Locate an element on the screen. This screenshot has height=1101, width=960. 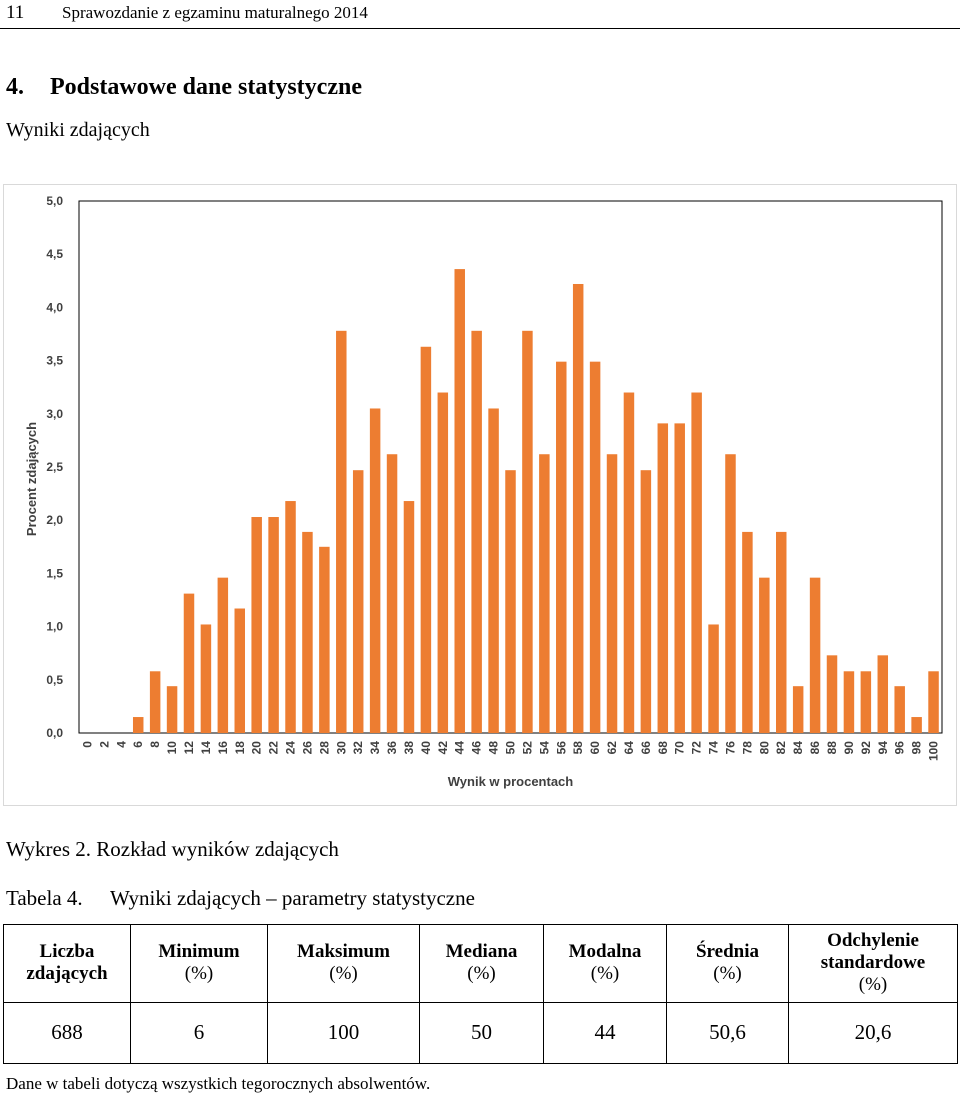
x-tick-label: 50 is located at coordinates (511, 748).